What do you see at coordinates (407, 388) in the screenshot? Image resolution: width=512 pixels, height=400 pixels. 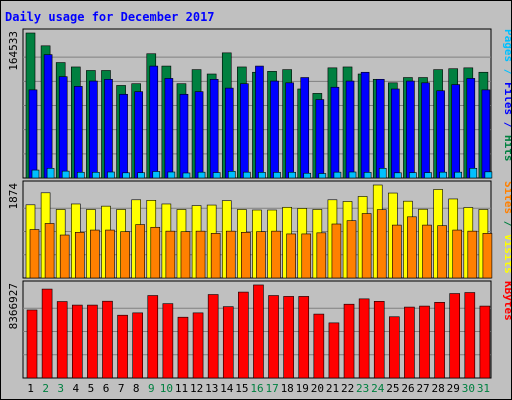 I see `day-label-26: 26` at bounding box center [407, 388].